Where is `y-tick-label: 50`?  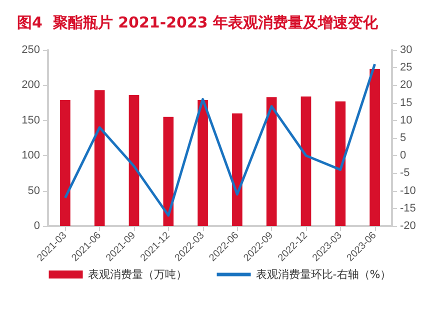 y-tick-label: 50 is located at coordinates (34, 190).